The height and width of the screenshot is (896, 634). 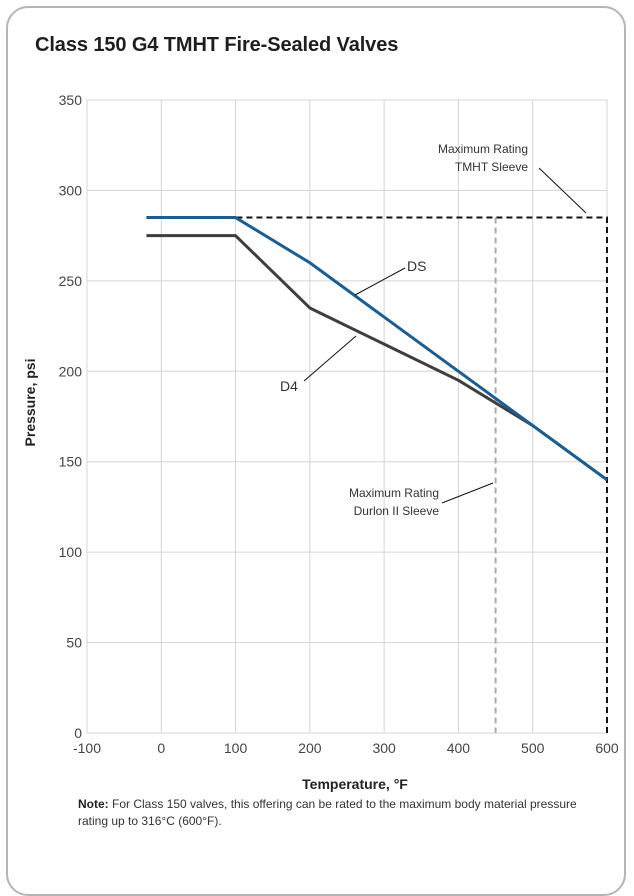 I want to click on y-tick-label: 250, so click(x=71, y=281).